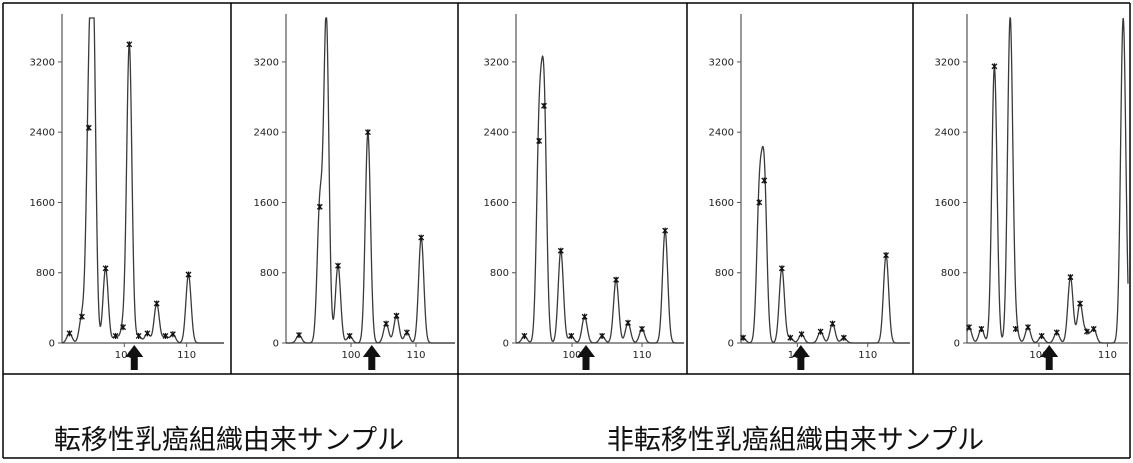 Image resolution: width=1133 pixels, height=463 pixels. I want to click on chart-panel-5: 0 800 1600 2400 3200 100 110, so click(1032, 192).